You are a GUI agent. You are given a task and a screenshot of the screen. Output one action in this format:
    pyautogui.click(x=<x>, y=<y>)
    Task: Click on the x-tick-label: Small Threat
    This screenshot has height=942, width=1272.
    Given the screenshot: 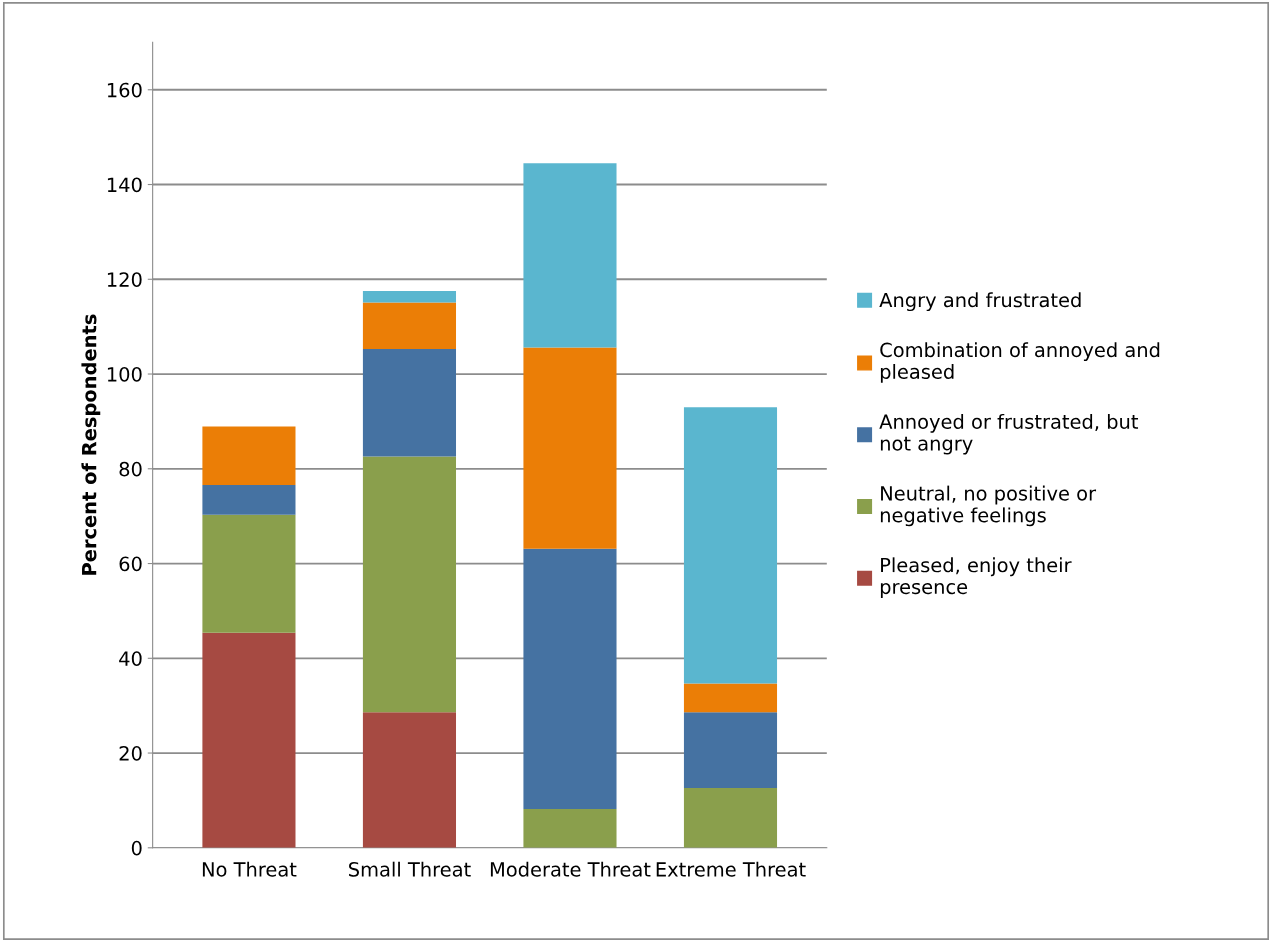 What is the action you would take?
    pyautogui.click(x=410, y=869)
    